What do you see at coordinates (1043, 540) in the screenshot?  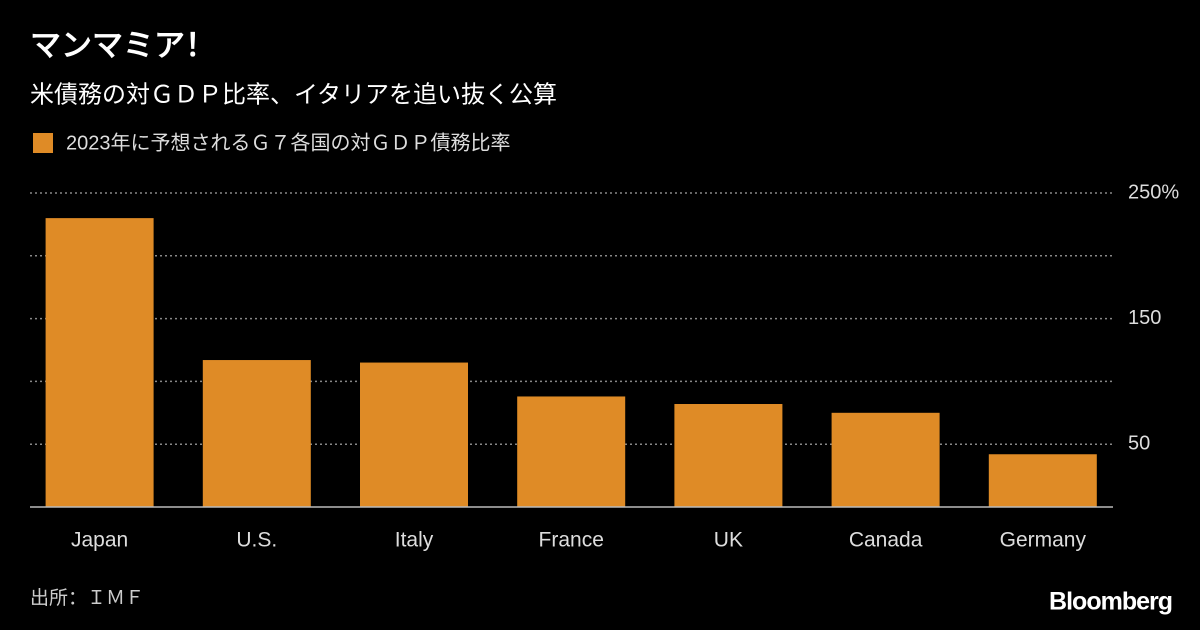 I see `x-tick-label: Germany` at bounding box center [1043, 540].